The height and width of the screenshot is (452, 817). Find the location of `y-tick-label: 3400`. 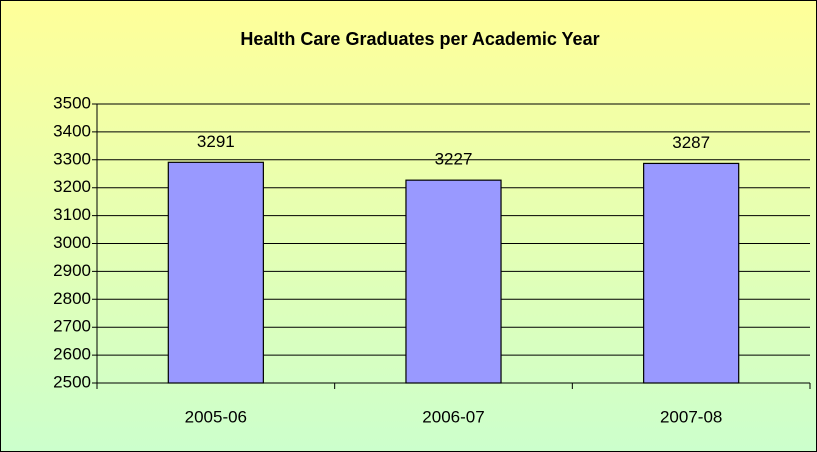

y-tick-label: 3400 is located at coordinates (72, 130).